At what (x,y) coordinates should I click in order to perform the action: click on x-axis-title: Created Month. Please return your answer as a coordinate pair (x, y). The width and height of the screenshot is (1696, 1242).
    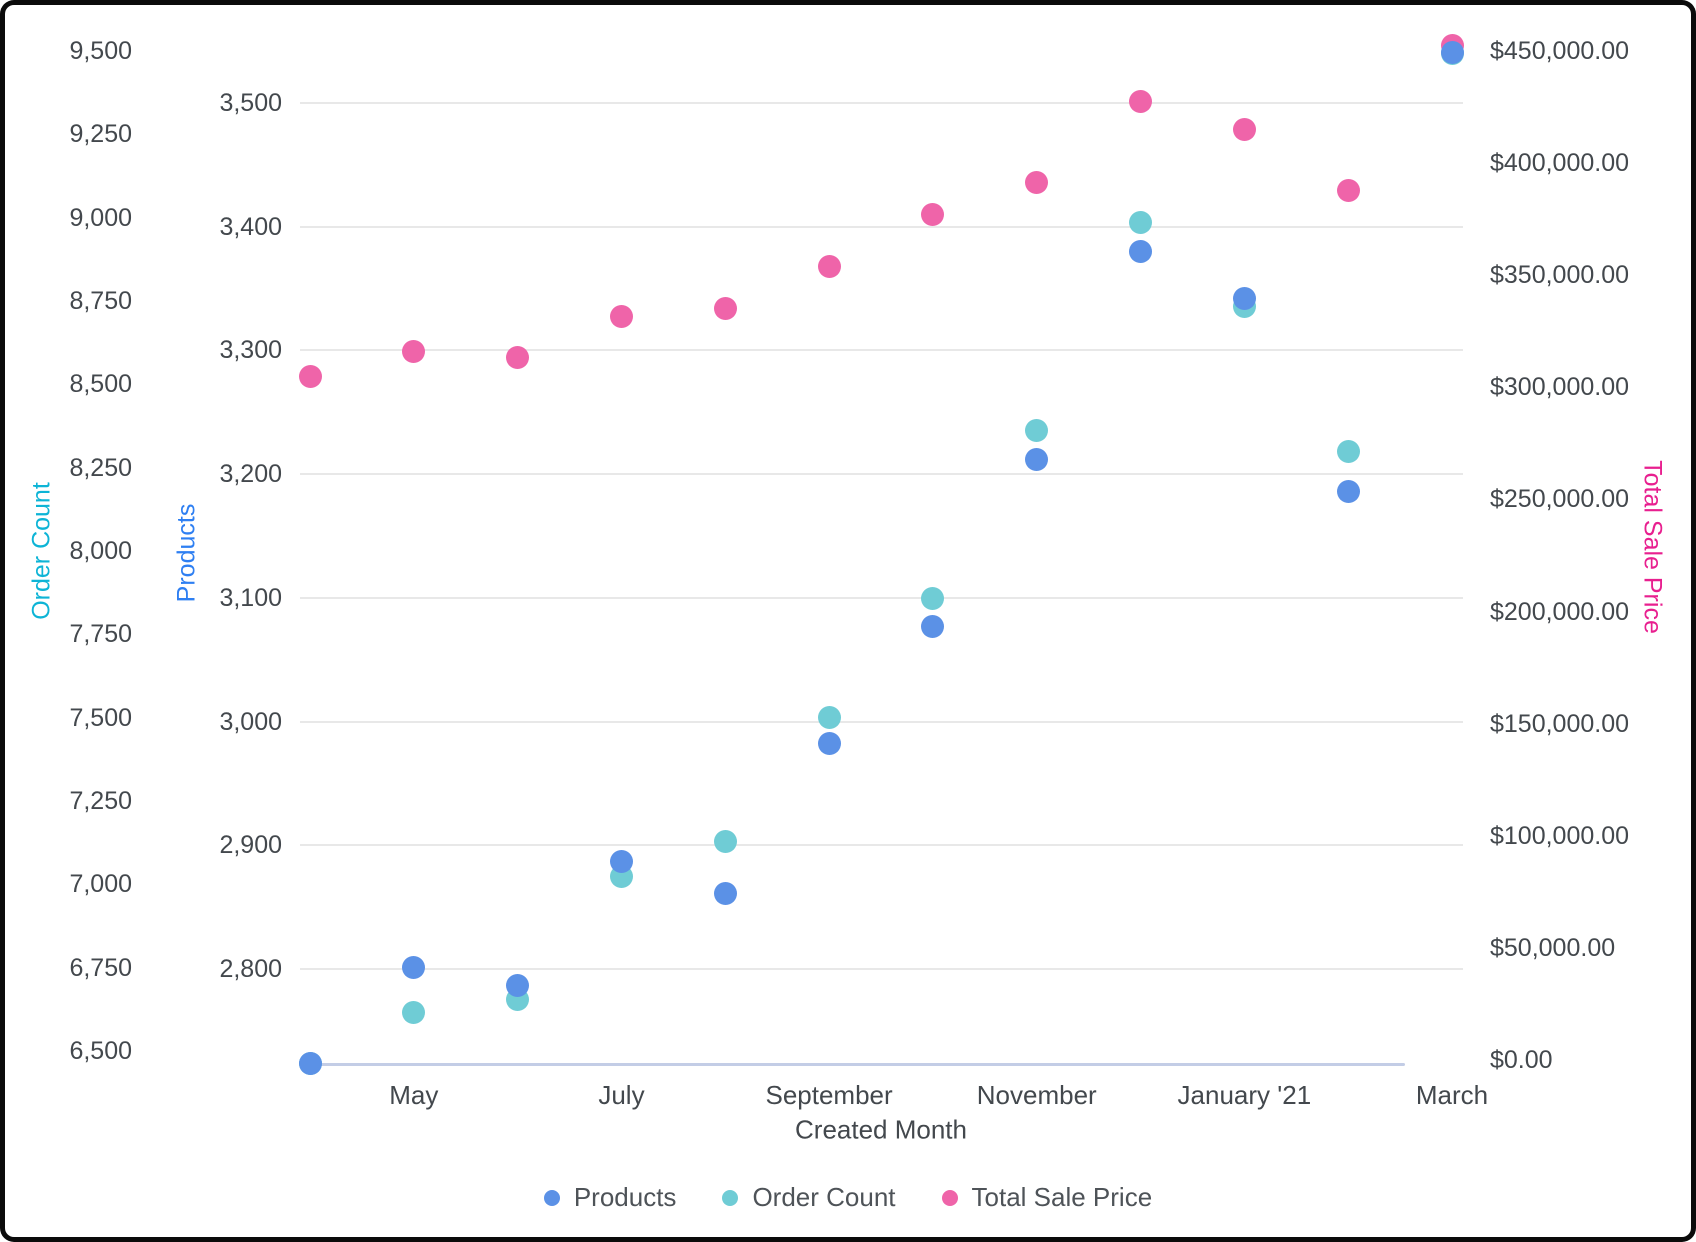
    Looking at the image, I should click on (881, 1129).